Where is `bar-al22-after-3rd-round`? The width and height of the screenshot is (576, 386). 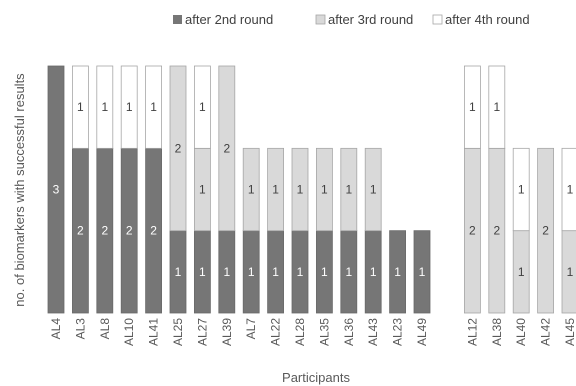
bar-al22-after-3rd-round is located at coordinates (276, 189).